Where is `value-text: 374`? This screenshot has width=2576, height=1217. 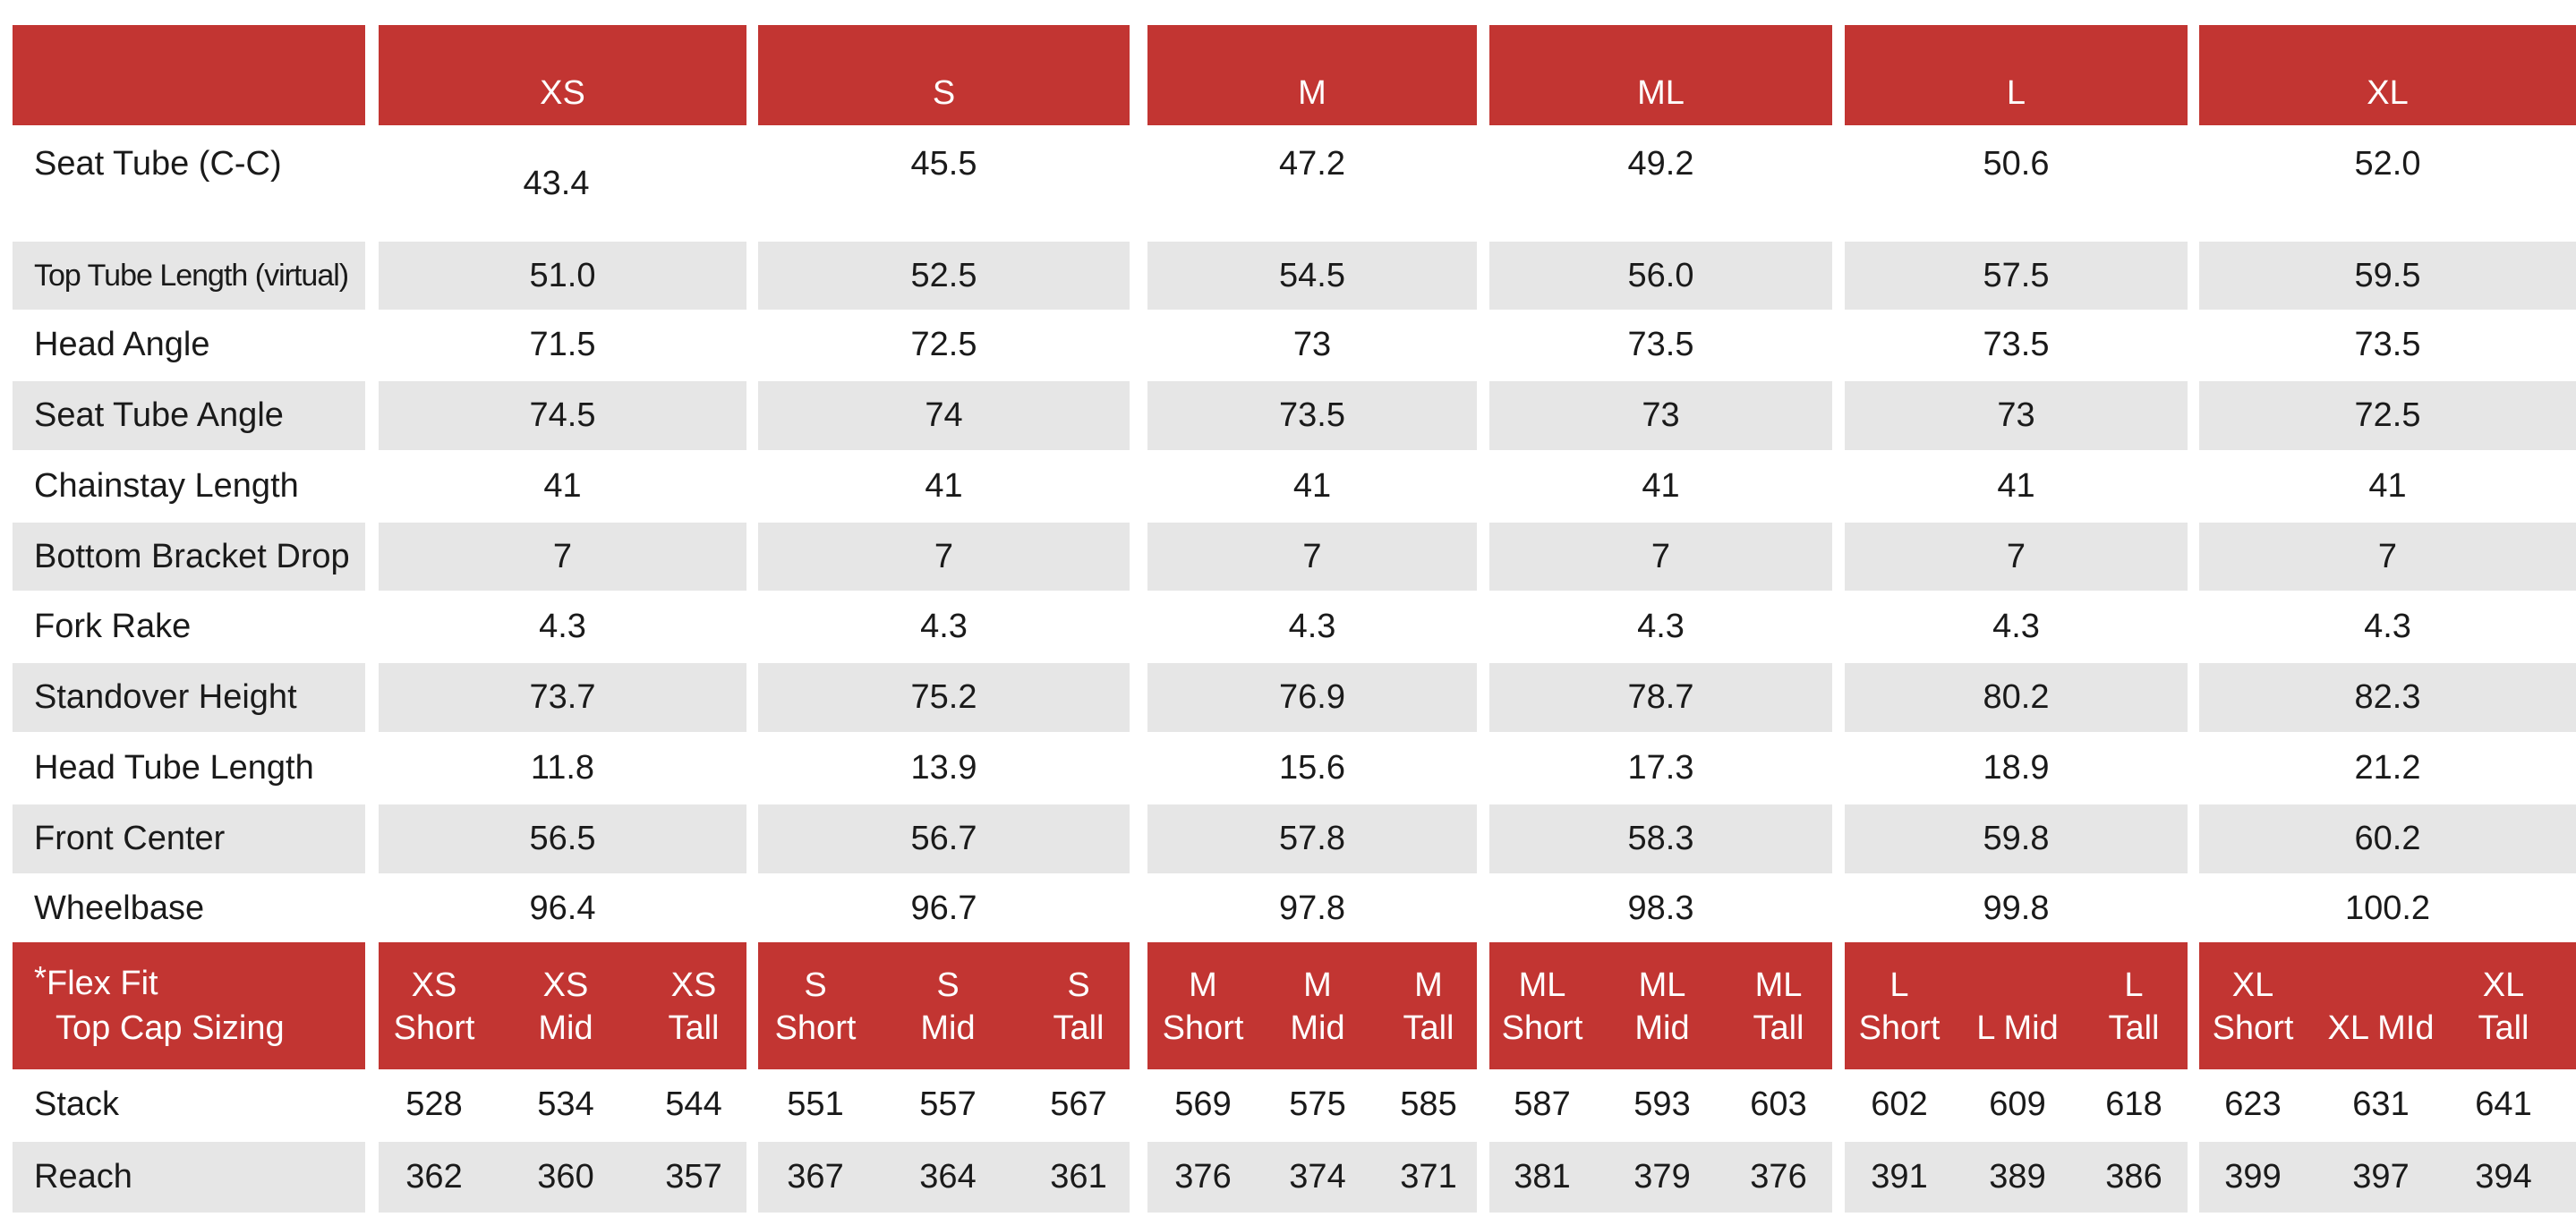 value-text: 374 is located at coordinates (1317, 1177).